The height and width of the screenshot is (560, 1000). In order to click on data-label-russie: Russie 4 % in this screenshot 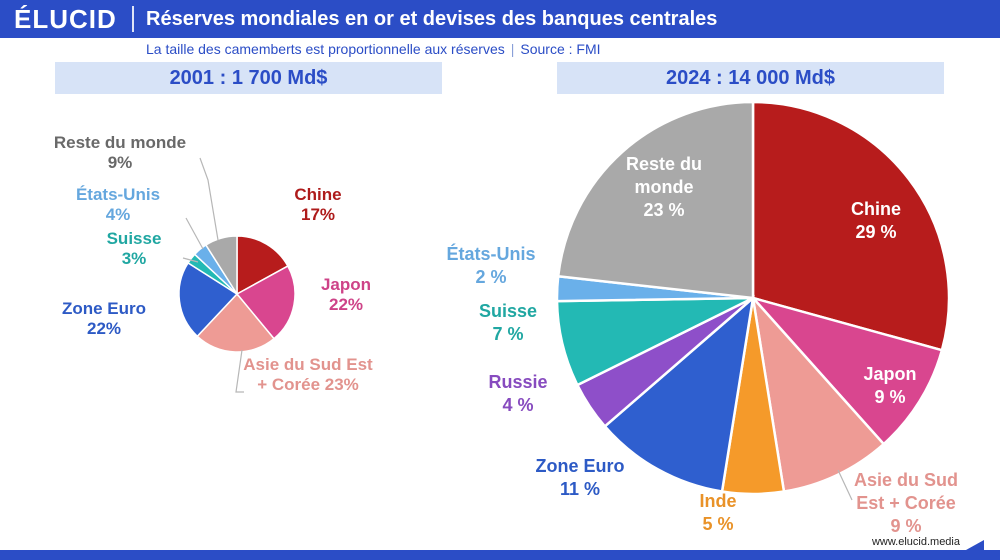, I will do `click(517, 393)`.